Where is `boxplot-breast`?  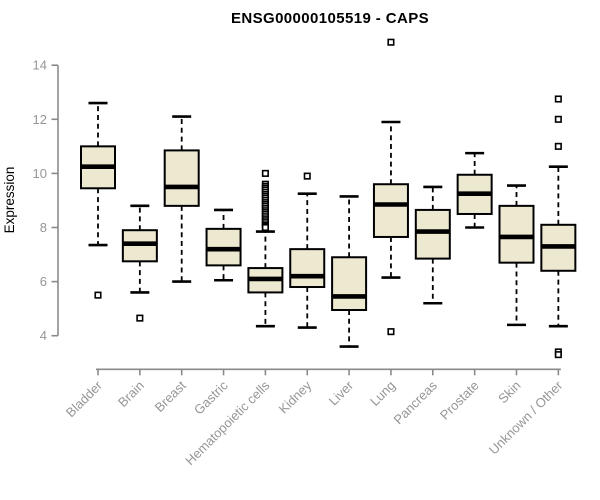
boxplot-breast is located at coordinates (181, 199).